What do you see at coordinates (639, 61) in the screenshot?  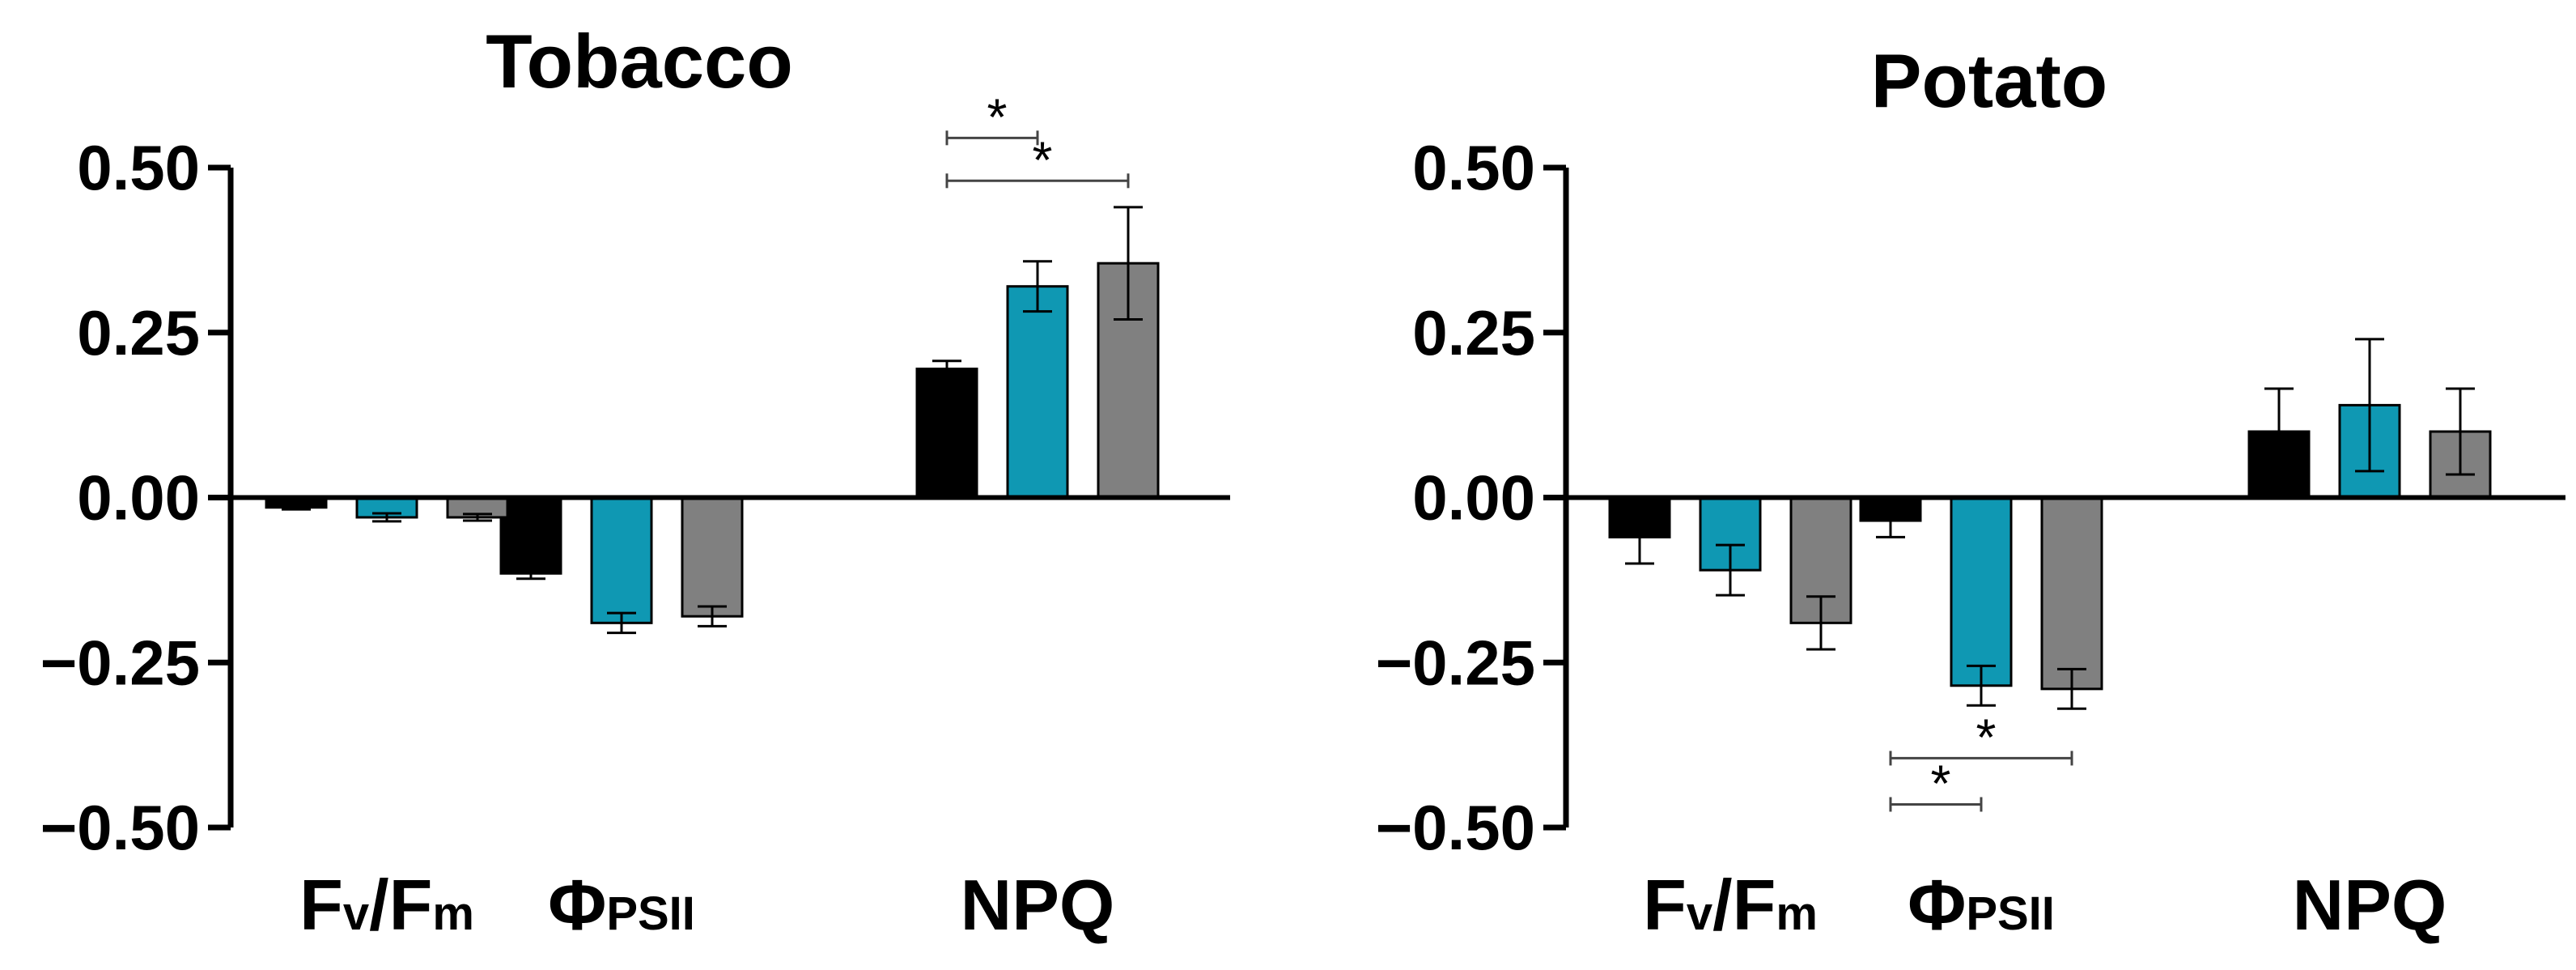 I see `chart-title: Tobacco` at bounding box center [639, 61].